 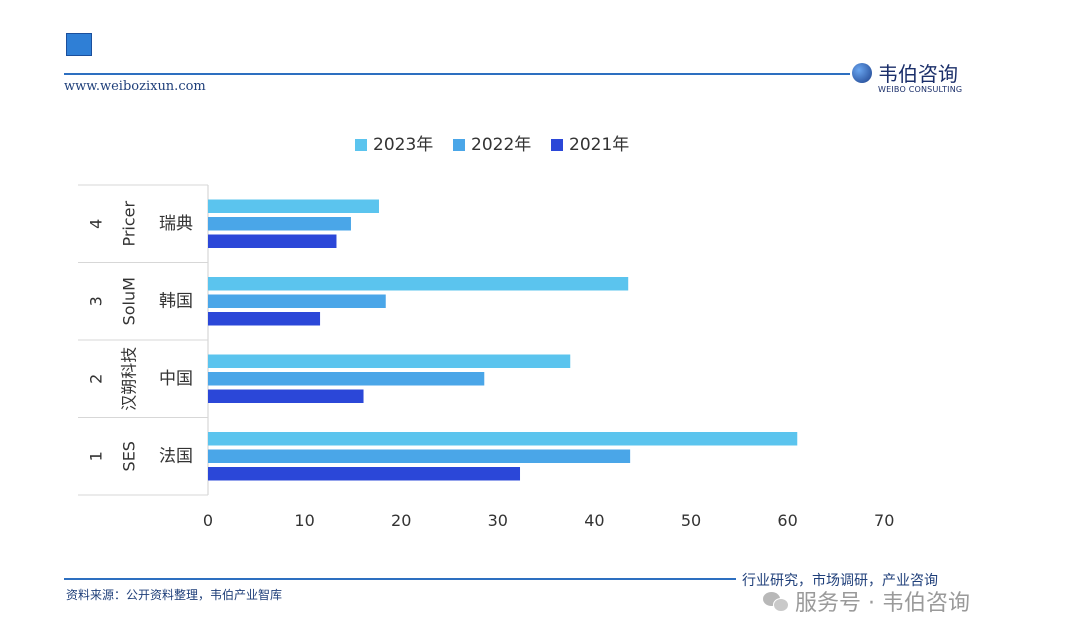 What do you see at coordinates (418, 284) in the screenshot?
I see `bar-2023年-韩国` at bounding box center [418, 284].